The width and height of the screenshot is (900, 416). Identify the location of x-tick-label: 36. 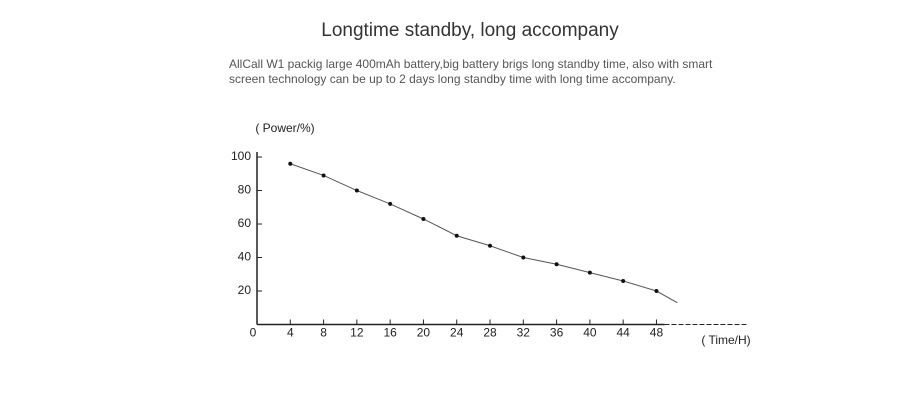
(557, 333).